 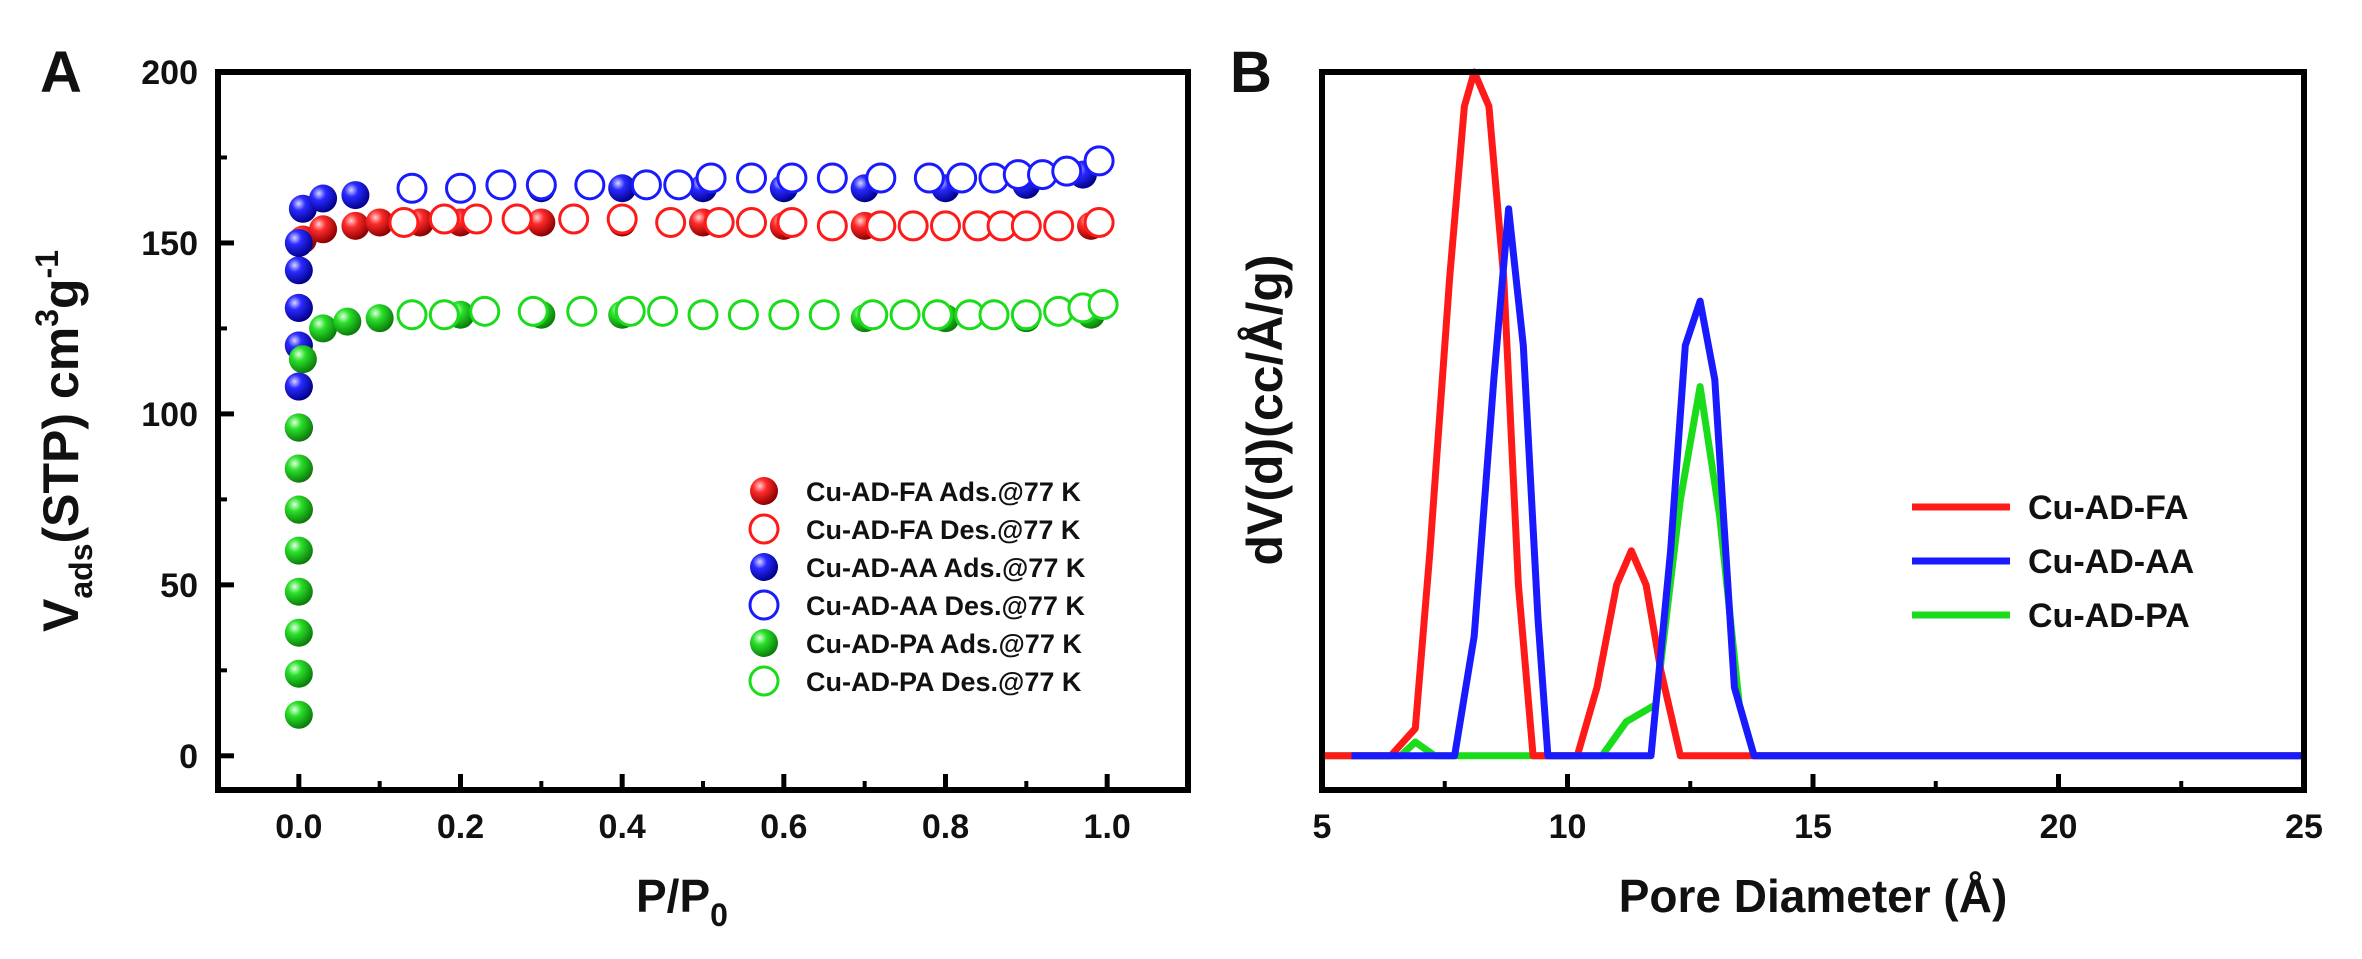 I want to click on panel-a-legend-label: Cu-AD-PA Ads.@77 K, so click(x=944, y=644).